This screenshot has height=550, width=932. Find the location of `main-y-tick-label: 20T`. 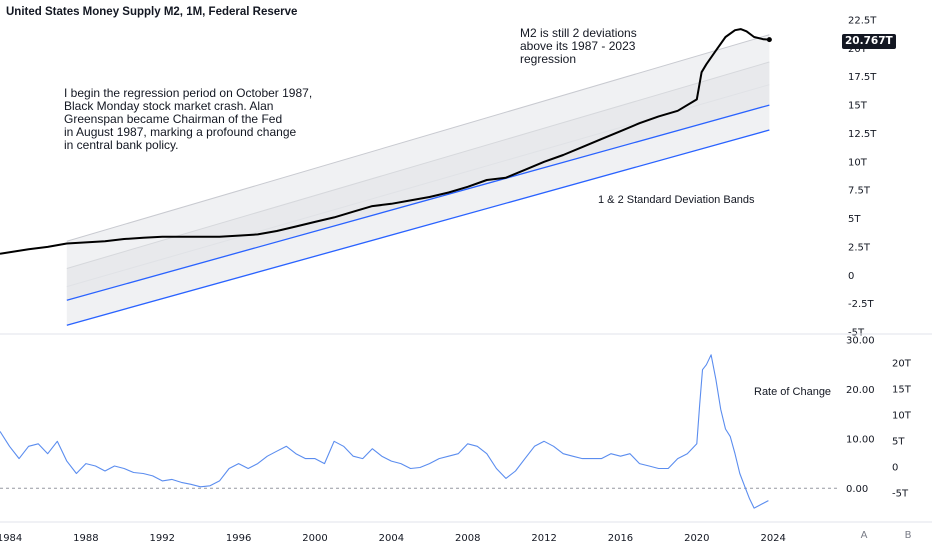

main-y-tick-label: 20T is located at coordinates (858, 49).